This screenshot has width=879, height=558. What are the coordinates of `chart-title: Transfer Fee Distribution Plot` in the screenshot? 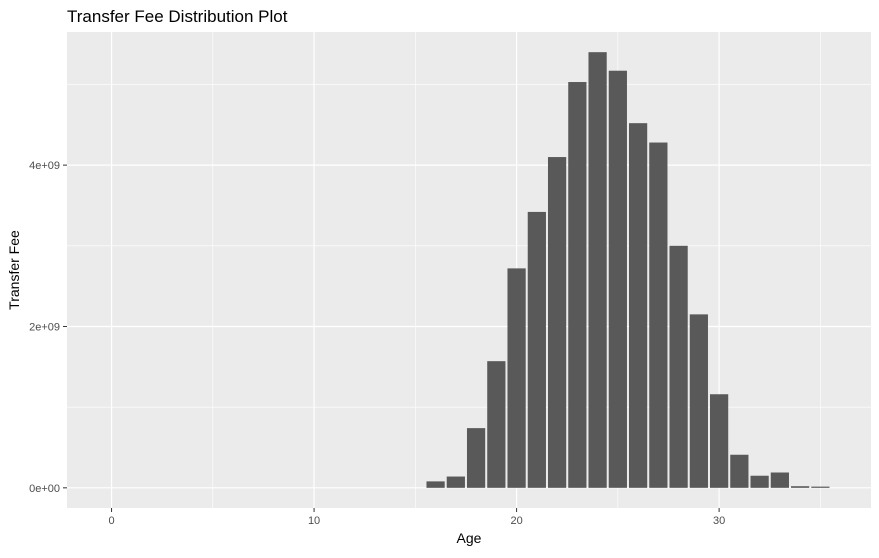 It's located at (177, 16).